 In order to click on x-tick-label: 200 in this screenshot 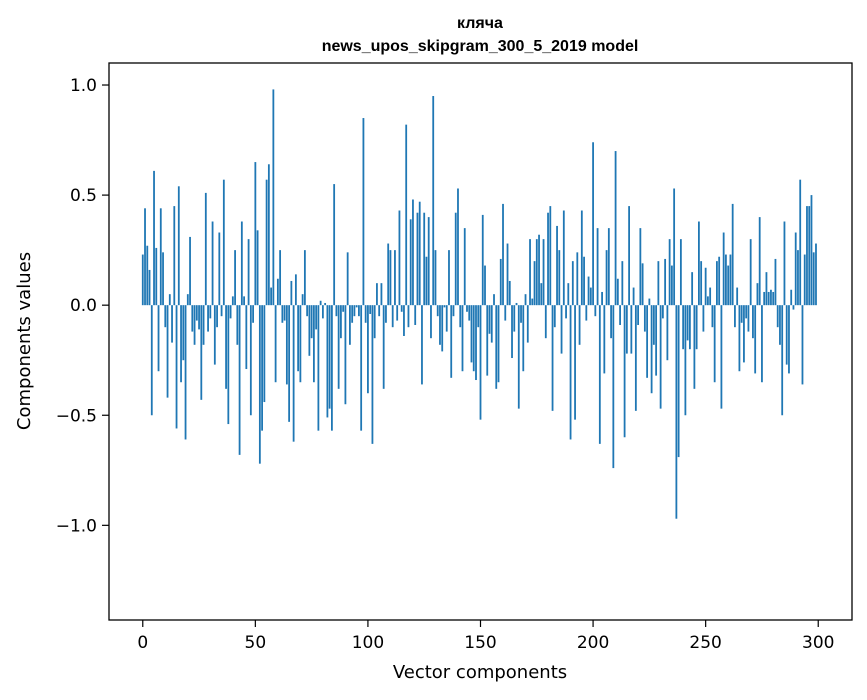, I will do `click(593, 643)`.